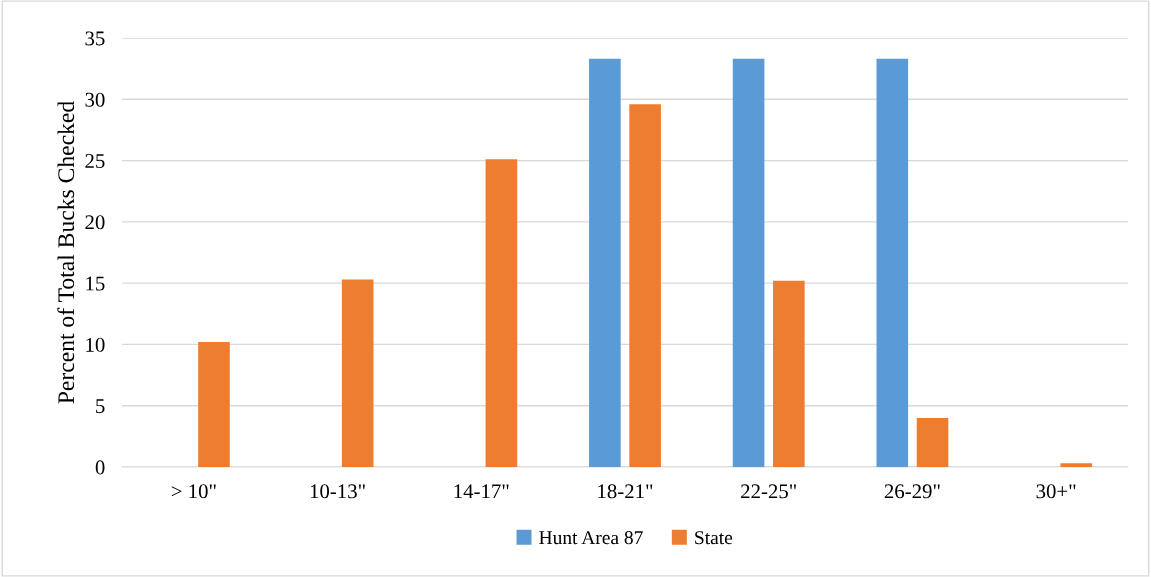 Image resolution: width=1151 pixels, height=577 pixels. Describe the element at coordinates (100, 467) in the screenshot. I see `y-tick-label: 0` at that location.